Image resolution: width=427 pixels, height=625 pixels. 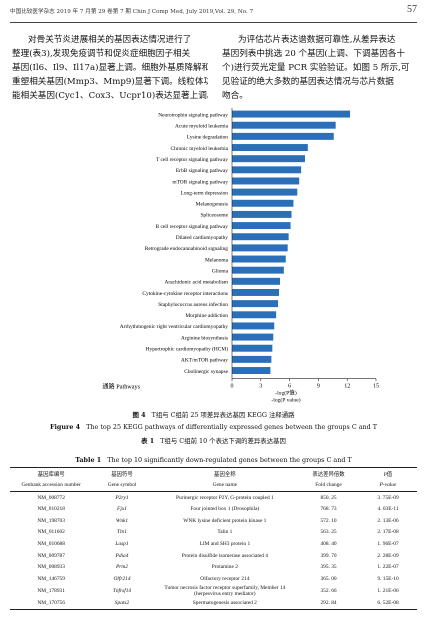 I want to click on cell-accession: NM_010218, so click(x=51, y=509).